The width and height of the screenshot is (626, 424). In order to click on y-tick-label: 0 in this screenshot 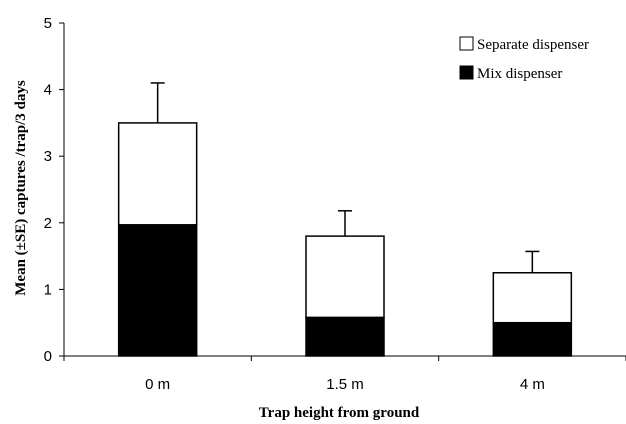, I will do `click(48, 356)`.